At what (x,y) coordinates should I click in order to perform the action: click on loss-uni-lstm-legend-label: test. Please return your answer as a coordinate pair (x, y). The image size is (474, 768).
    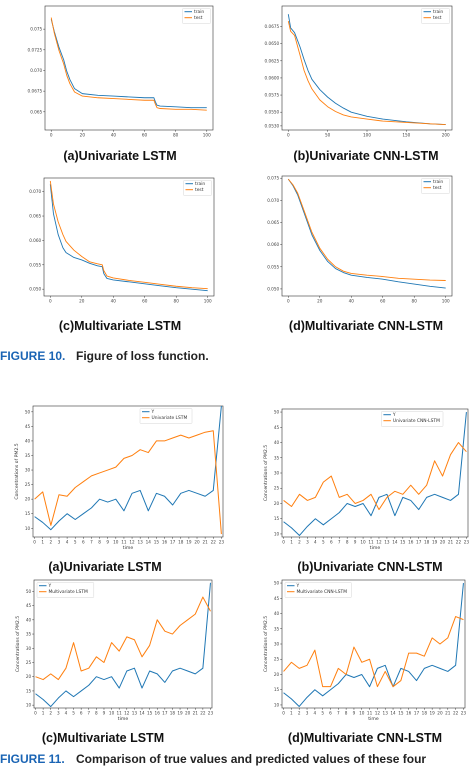
    Looking at the image, I should click on (198, 18).